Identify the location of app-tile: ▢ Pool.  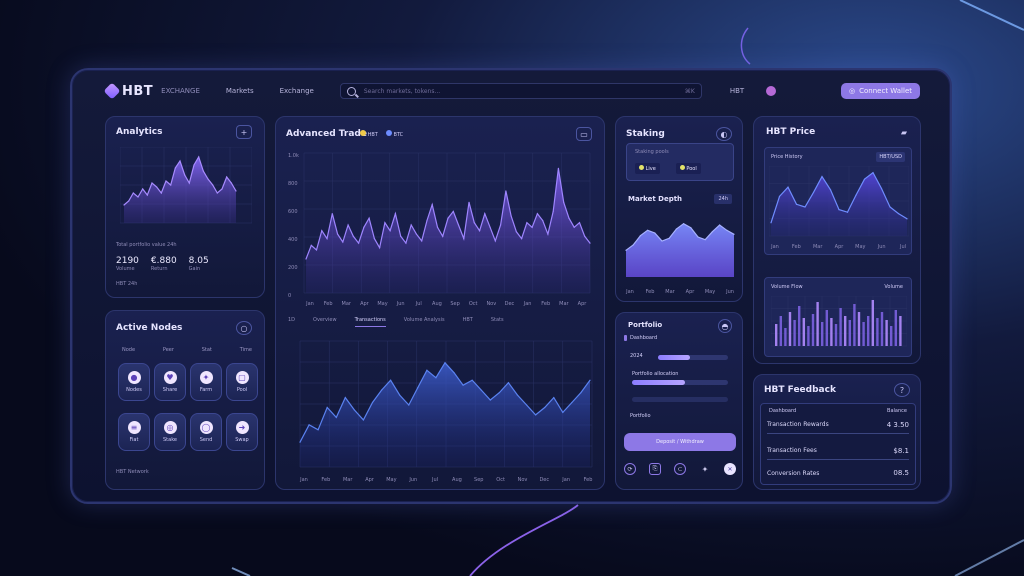
(242, 382).